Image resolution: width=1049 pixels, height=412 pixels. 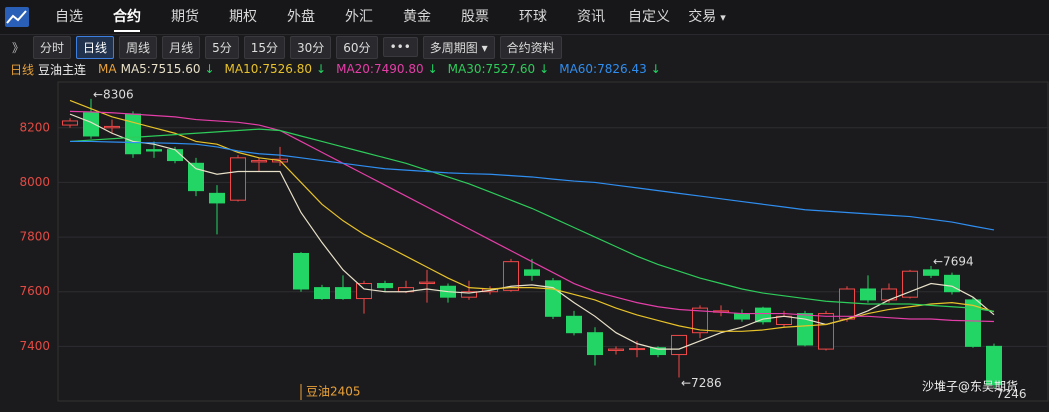 I want to click on period-button: 周线, so click(x=138, y=47).